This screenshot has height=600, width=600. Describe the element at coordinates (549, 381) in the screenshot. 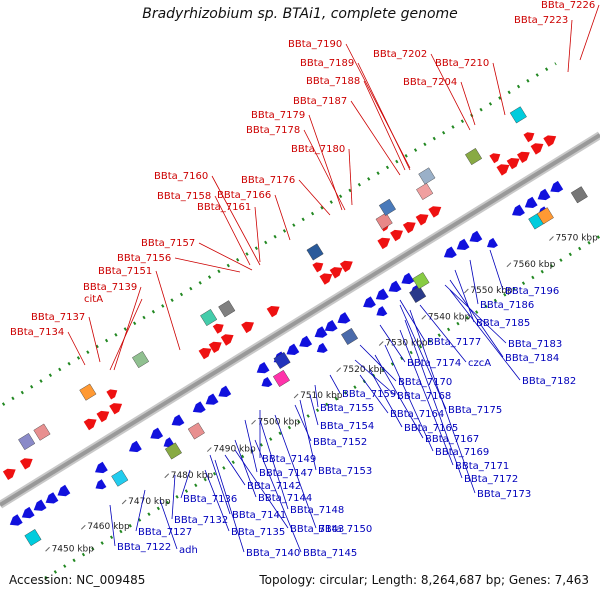

I see `reverse-gene-label: BBta_7182` at that location.